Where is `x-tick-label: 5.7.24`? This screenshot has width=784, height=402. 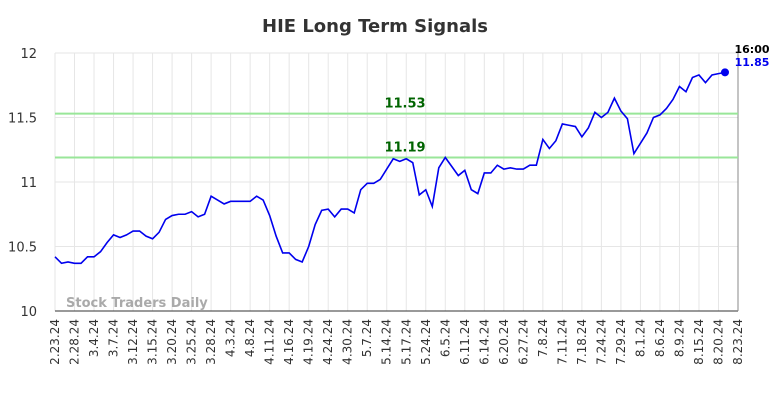
x-tick-label: 5.7.24 is located at coordinates (367, 338).